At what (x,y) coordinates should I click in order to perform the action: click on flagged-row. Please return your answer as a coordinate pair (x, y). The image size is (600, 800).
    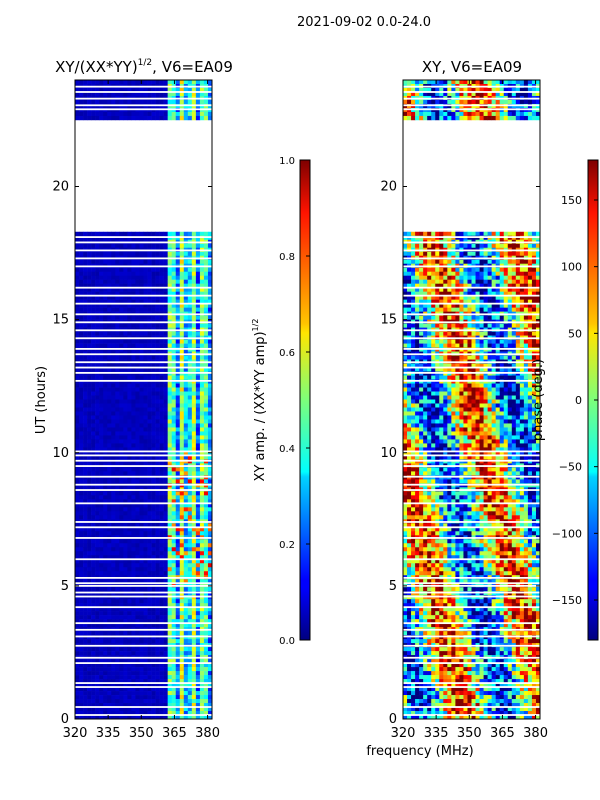
    Looking at the image, I should click on (143, 538).